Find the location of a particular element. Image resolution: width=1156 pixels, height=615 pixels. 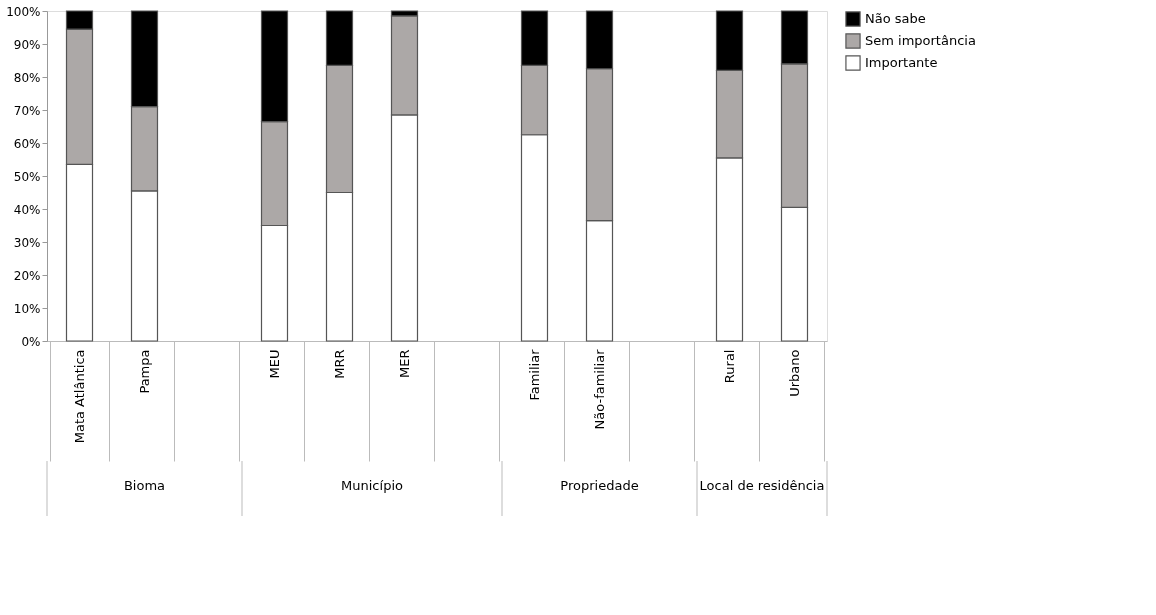

legend-label: Sem importância is located at coordinates (920, 40).